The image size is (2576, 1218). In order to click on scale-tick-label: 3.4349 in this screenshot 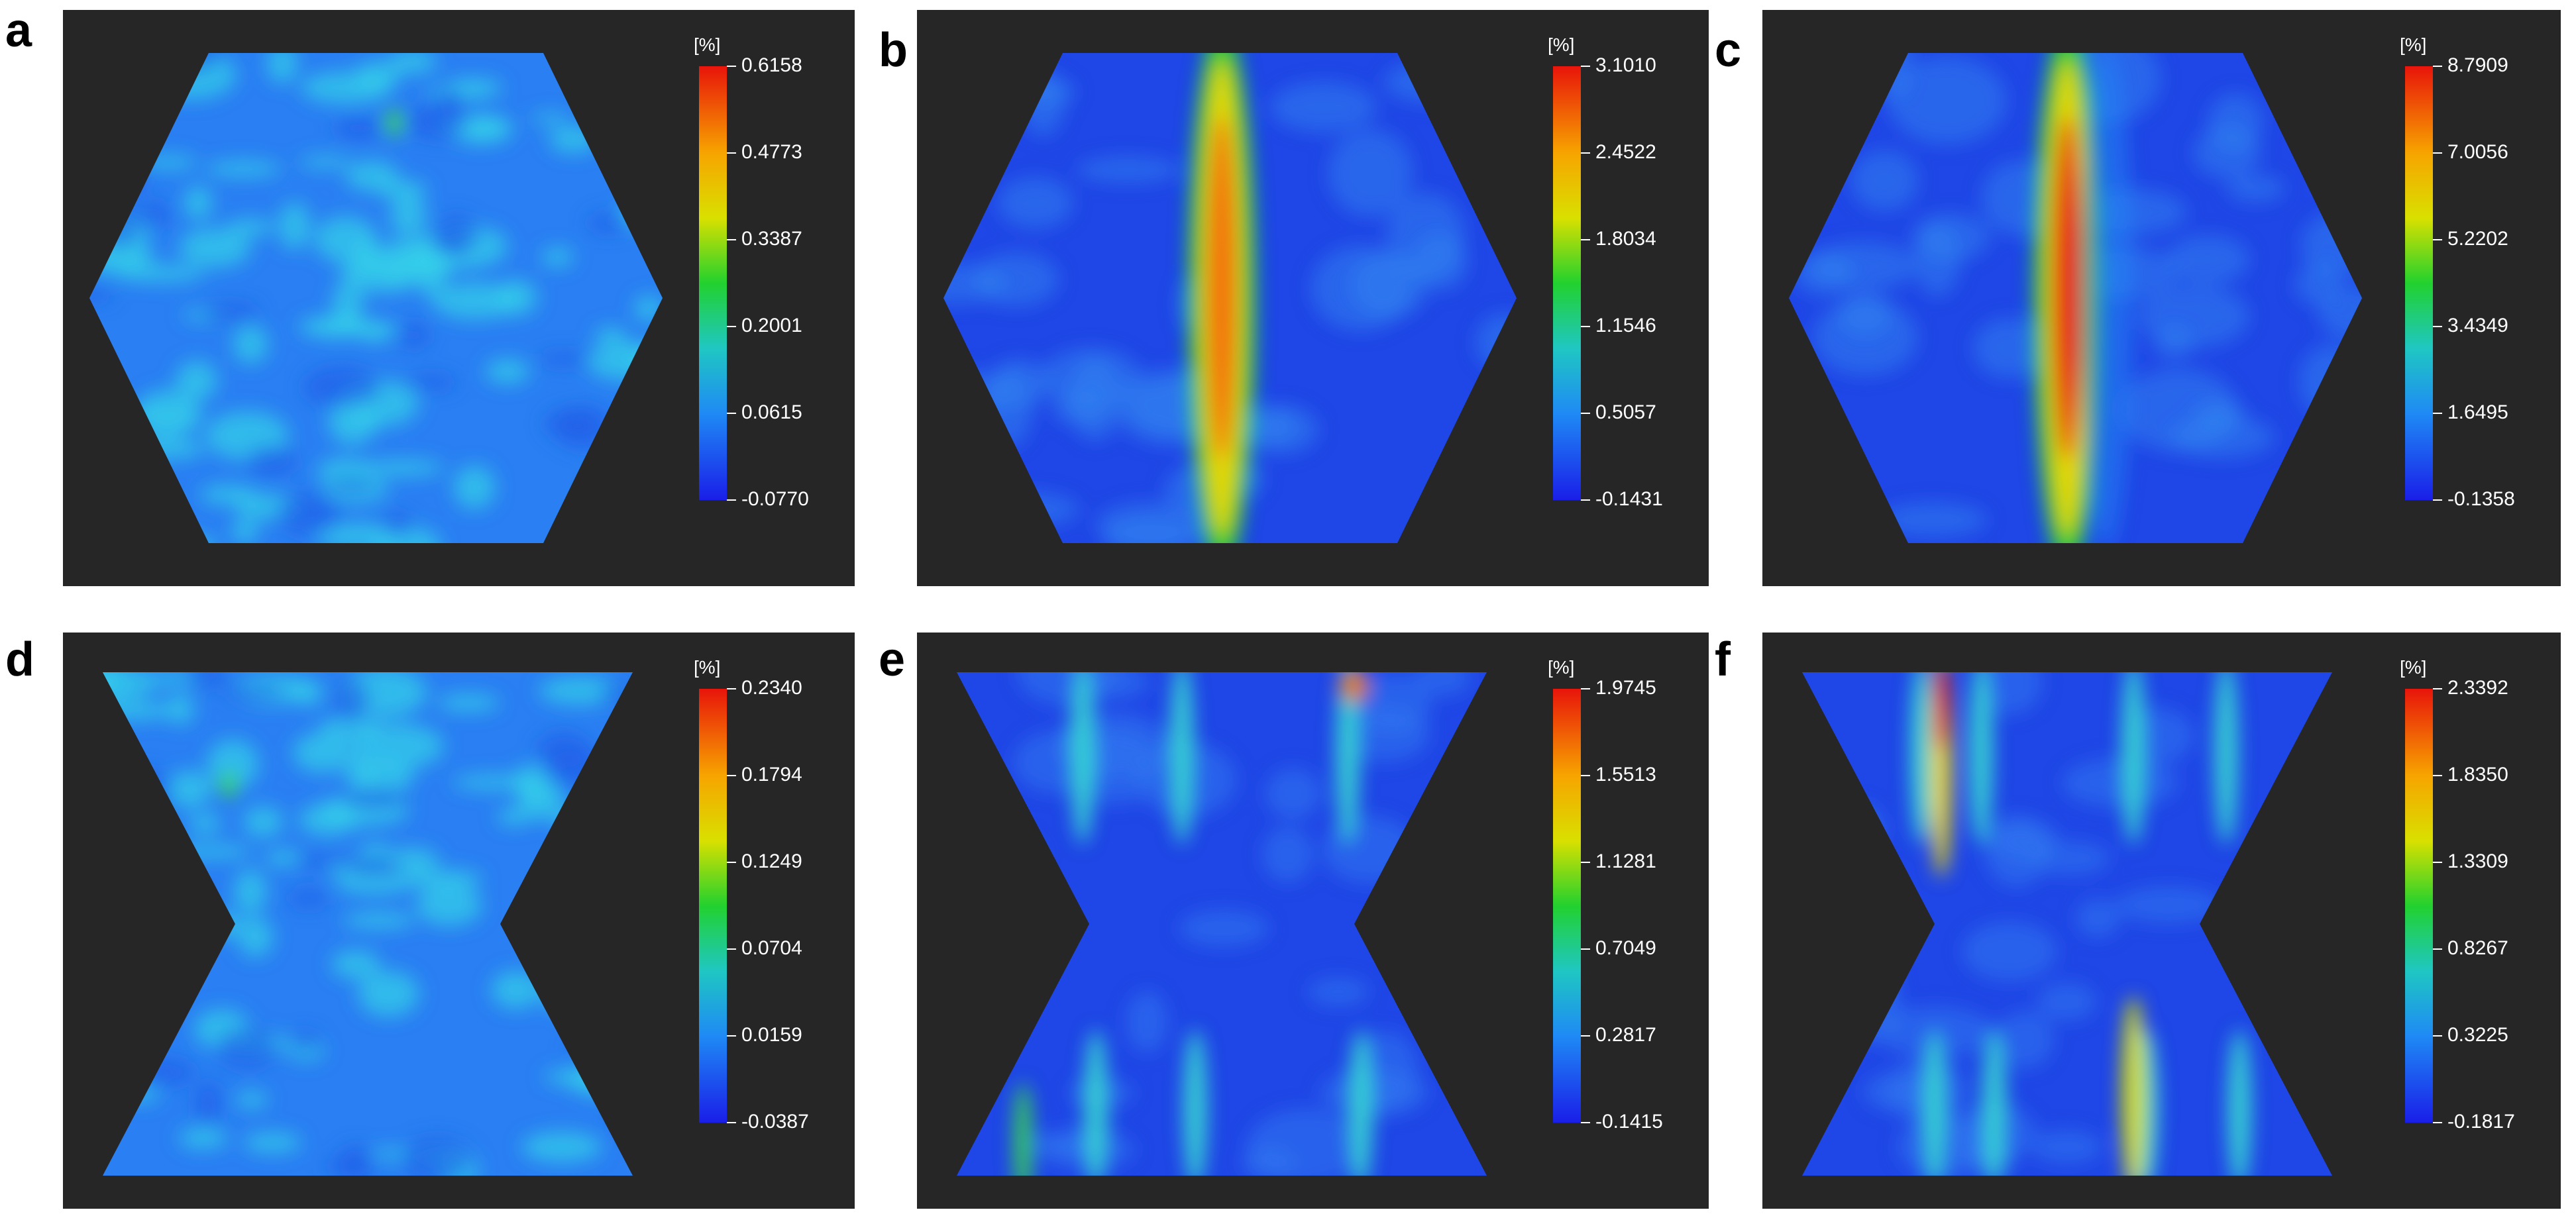, I will do `click(2477, 325)`.